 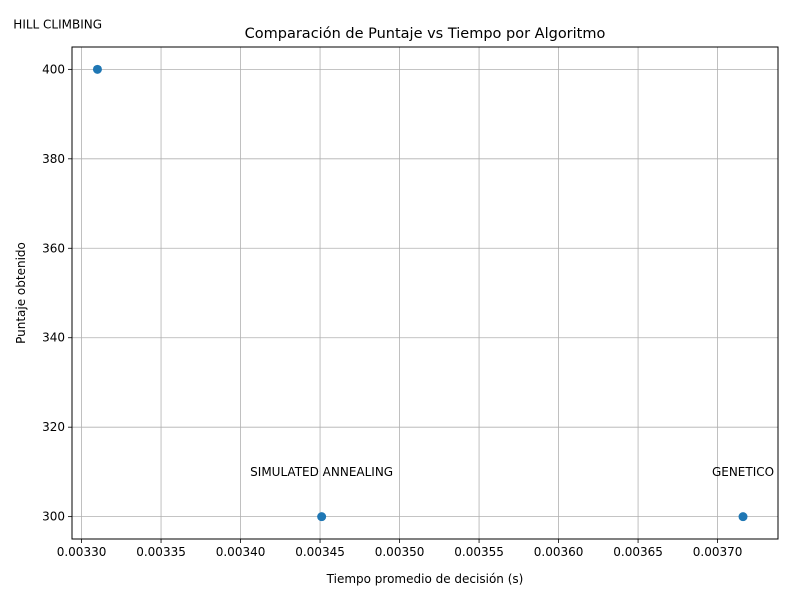 What do you see at coordinates (21, 293) in the screenshot?
I see `y-axis-label: Puntaje obtenido` at bounding box center [21, 293].